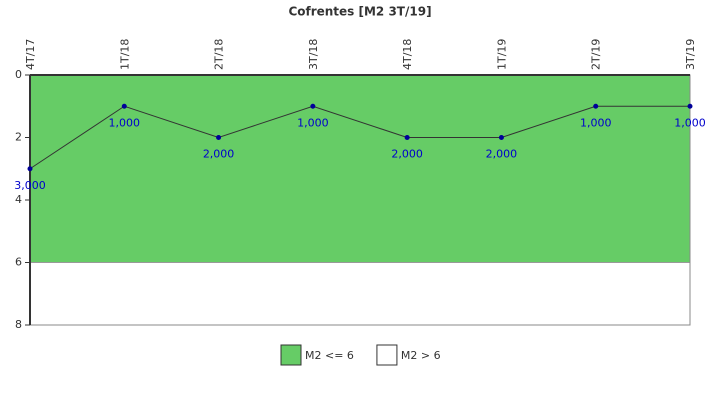 The width and height of the screenshot is (720, 400). What do you see at coordinates (690, 54) in the screenshot?
I see `x-tick-label: 3T/19` at bounding box center [690, 54].